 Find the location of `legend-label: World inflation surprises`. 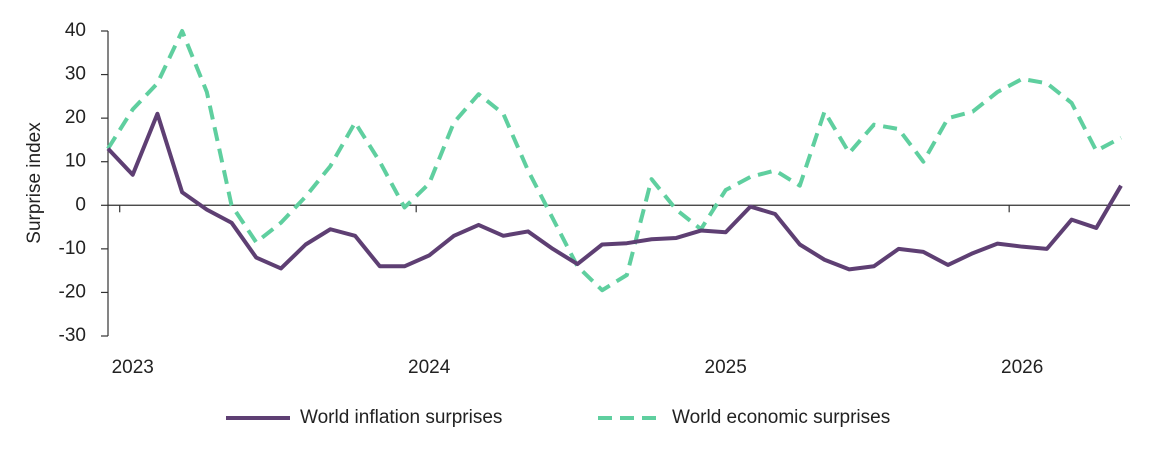

legend-label: World inflation surprises is located at coordinates (401, 417).